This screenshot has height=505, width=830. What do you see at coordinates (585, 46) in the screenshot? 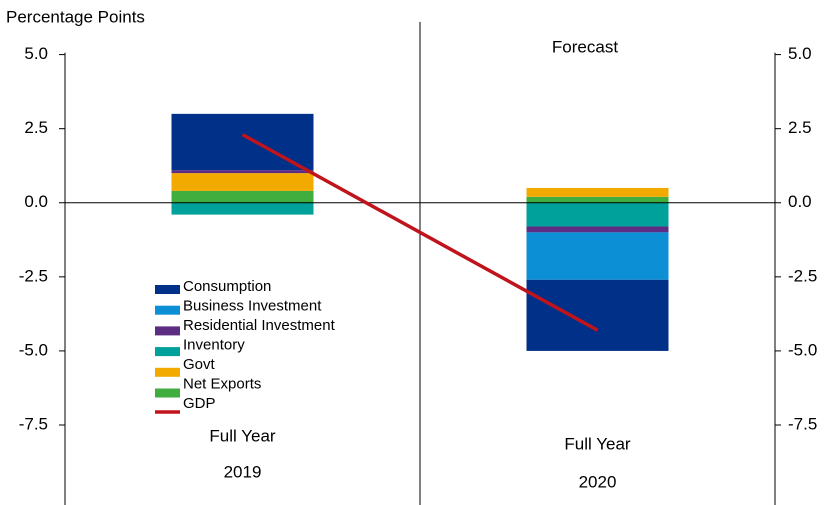
I see `forecast-annotation: Forecast` at bounding box center [585, 46].